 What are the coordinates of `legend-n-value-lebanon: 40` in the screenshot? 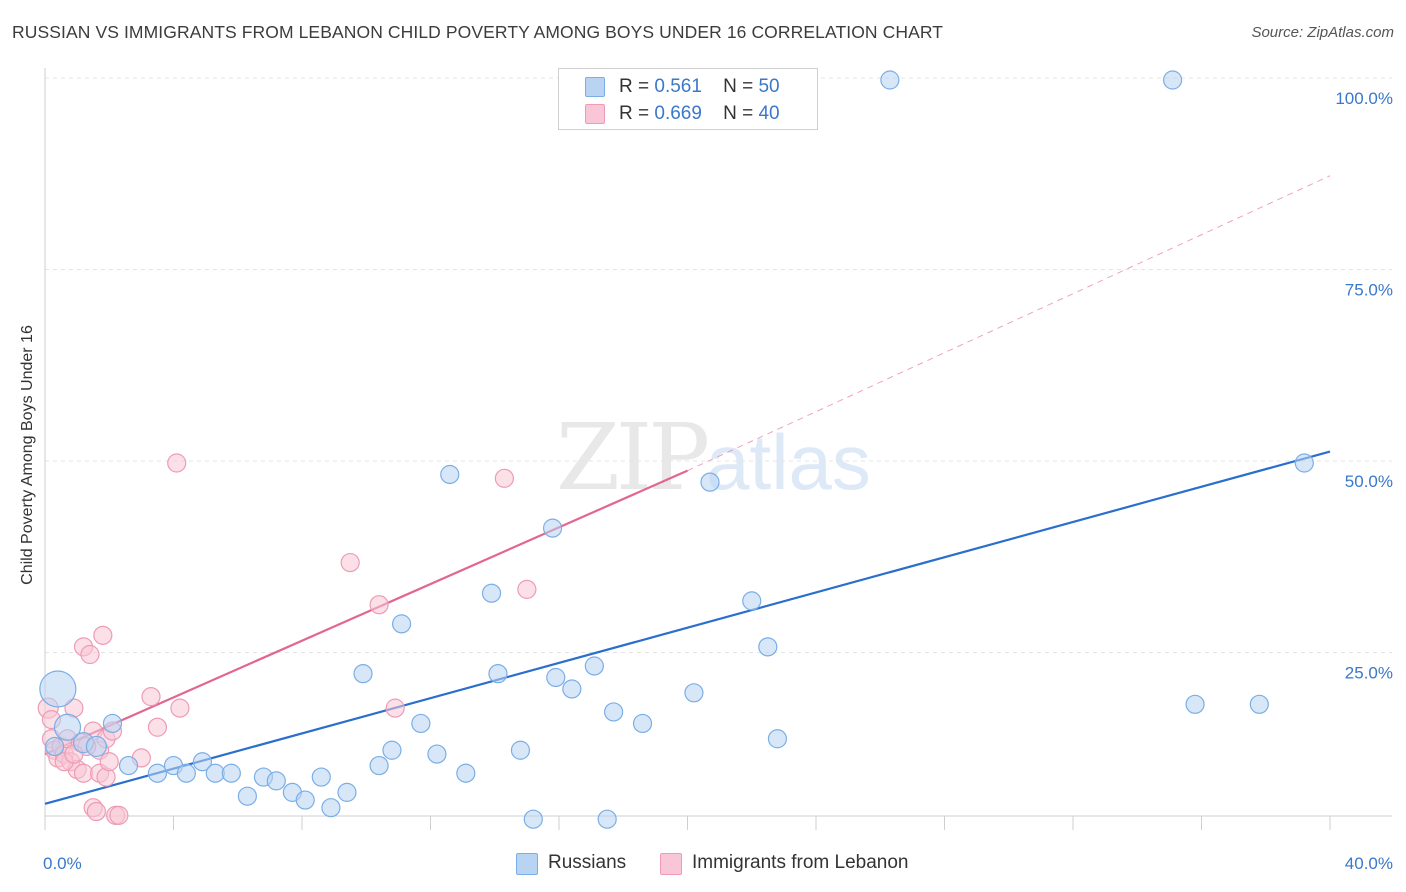 It's located at (769, 113).